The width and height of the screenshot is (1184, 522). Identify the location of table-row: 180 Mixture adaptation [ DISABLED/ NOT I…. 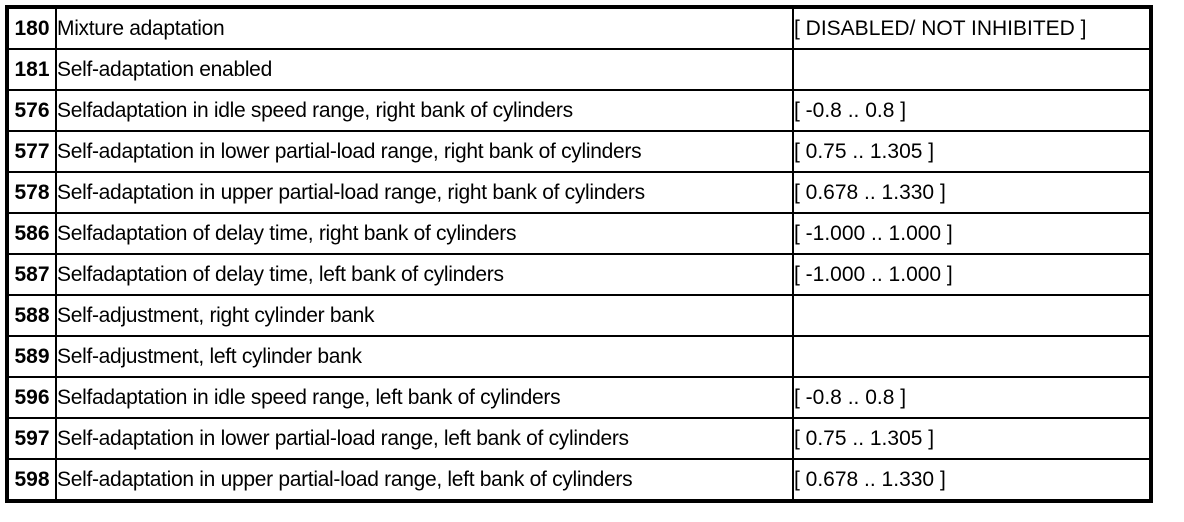
(579, 28).